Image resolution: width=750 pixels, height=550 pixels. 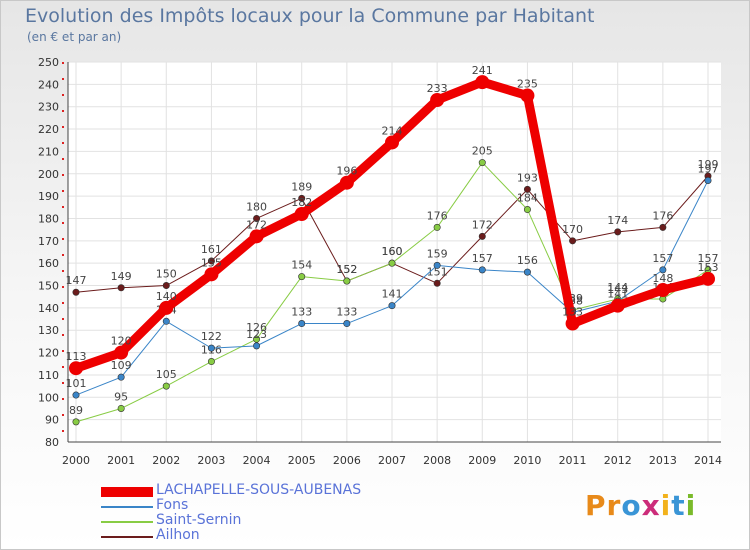 What do you see at coordinates (48, 174) in the screenshot?
I see `y-tick-label: 200` at bounding box center [48, 174].